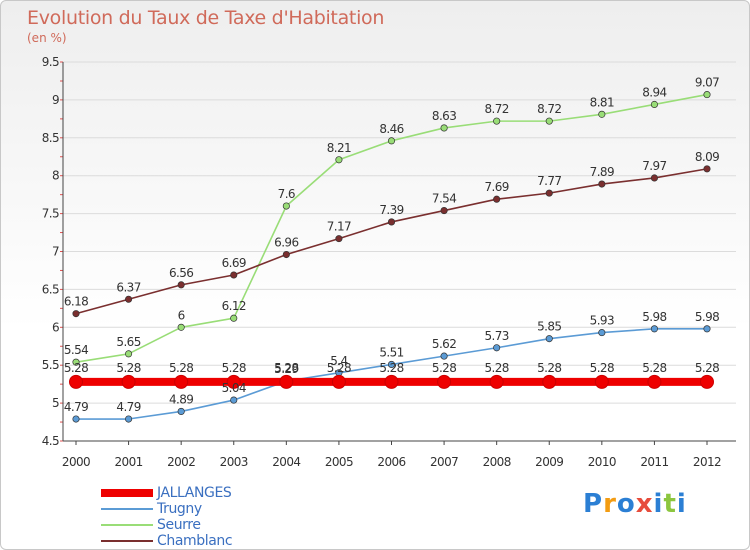 This screenshot has width=750, height=550. What do you see at coordinates (549, 462) in the screenshot?
I see `x-tick-label-9: 2009` at bounding box center [549, 462].